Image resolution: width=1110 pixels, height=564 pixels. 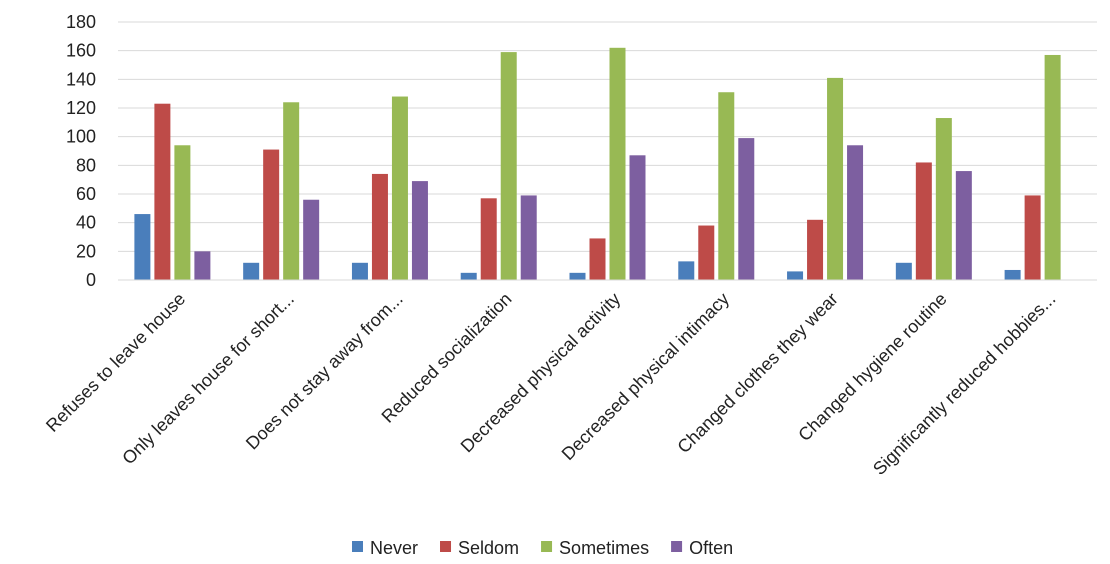 What do you see at coordinates (81, 22) in the screenshot?
I see `y-tick-label: 180` at bounding box center [81, 22].